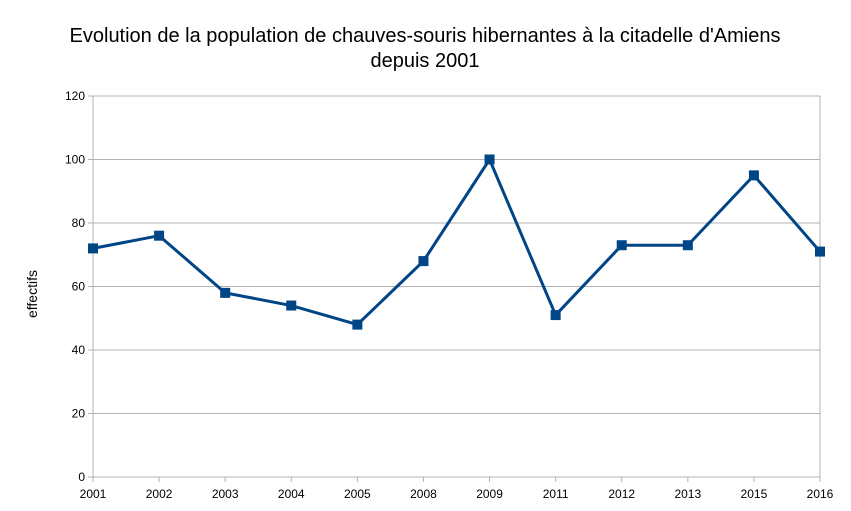  What do you see at coordinates (79, 287) in the screenshot?
I see `y-tick-label: 60` at bounding box center [79, 287].